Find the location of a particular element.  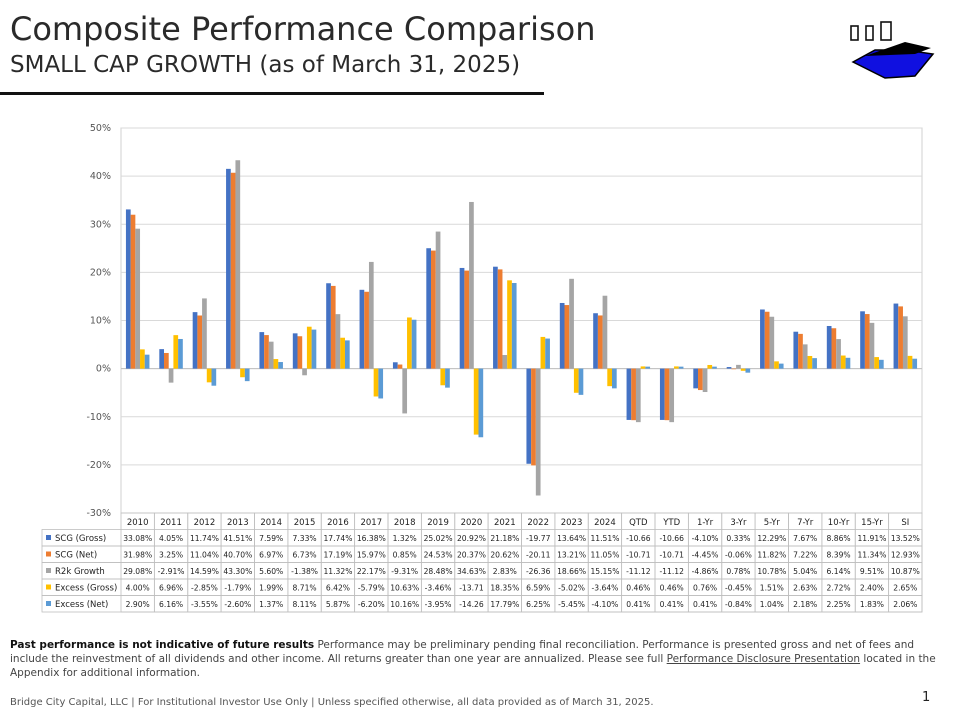

bar-scg-net--10-yr is located at coordinates (834, 348).